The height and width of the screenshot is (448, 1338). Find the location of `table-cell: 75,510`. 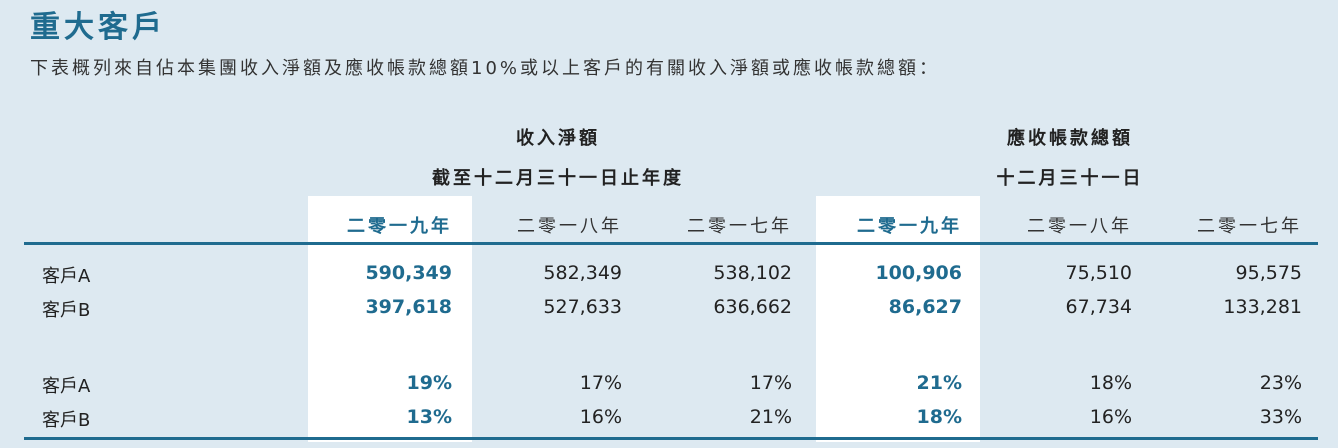

table-cell: 75,510 is located at coordinates (1098, 273).